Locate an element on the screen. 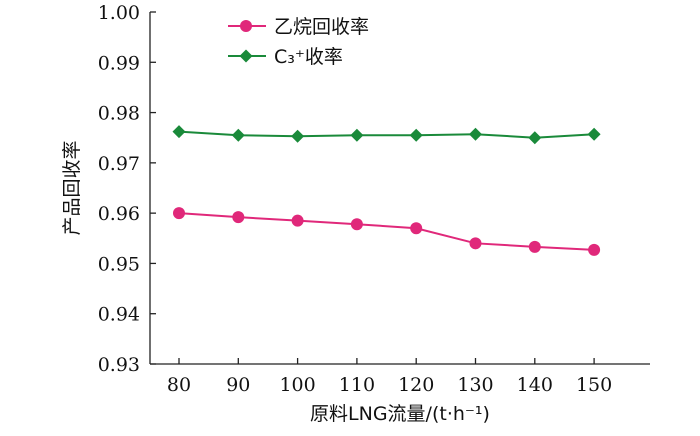 The width and height of the screenshot is (700, 436). y-tick-label: 0.98 is located at coordinates (119, 114).